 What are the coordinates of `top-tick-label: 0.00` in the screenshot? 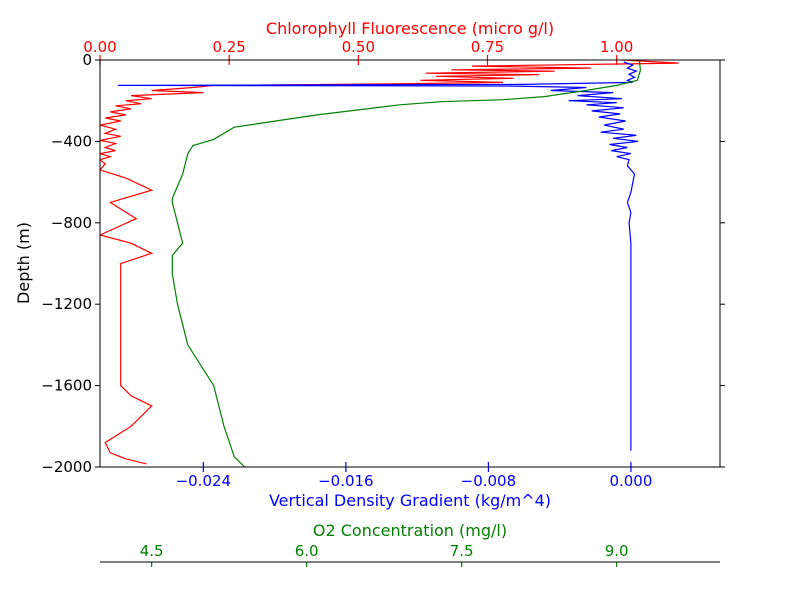 It's located at (99, 47).